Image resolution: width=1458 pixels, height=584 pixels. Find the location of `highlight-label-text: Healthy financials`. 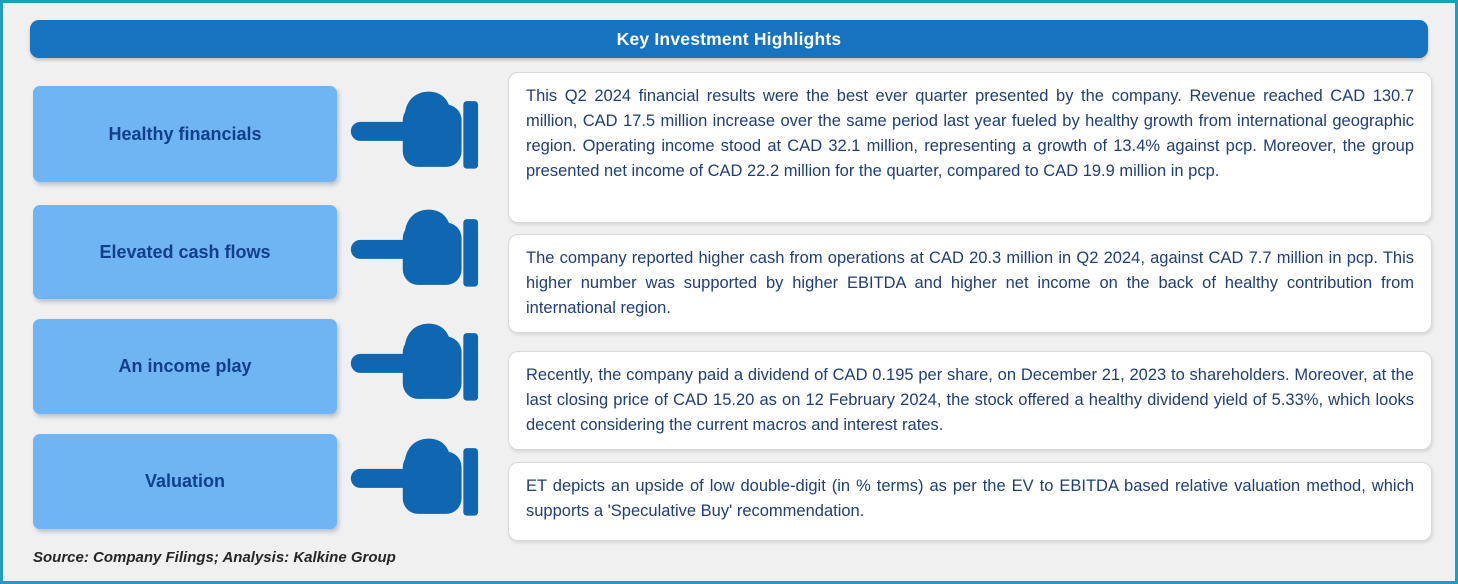

highlight-label-text: Healthy financials is located at coordinates (185, 133).